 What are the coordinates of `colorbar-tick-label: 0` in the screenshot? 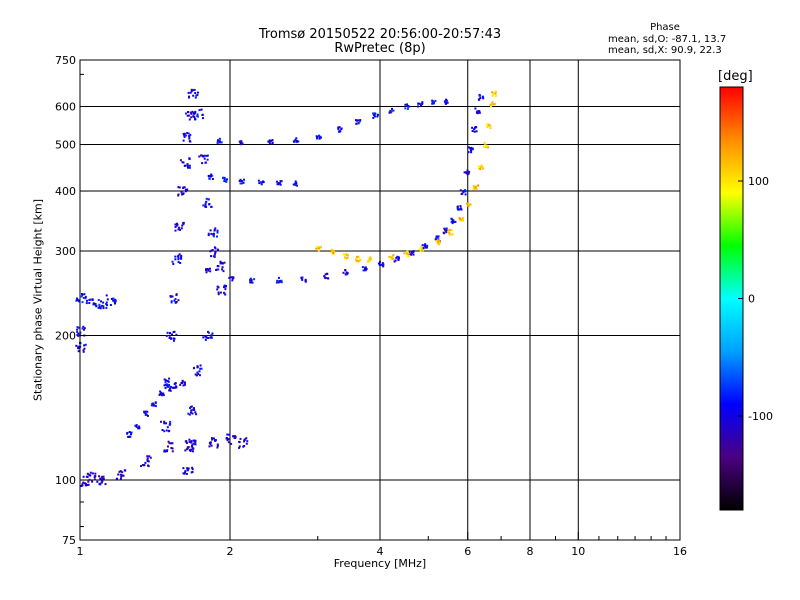 It's located at (751, 299).